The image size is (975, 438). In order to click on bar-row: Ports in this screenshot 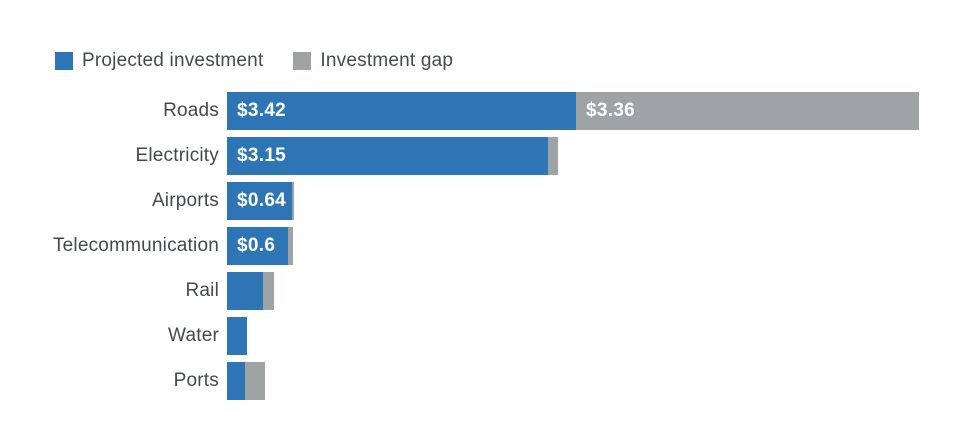, I will do `click(487, 381)`.